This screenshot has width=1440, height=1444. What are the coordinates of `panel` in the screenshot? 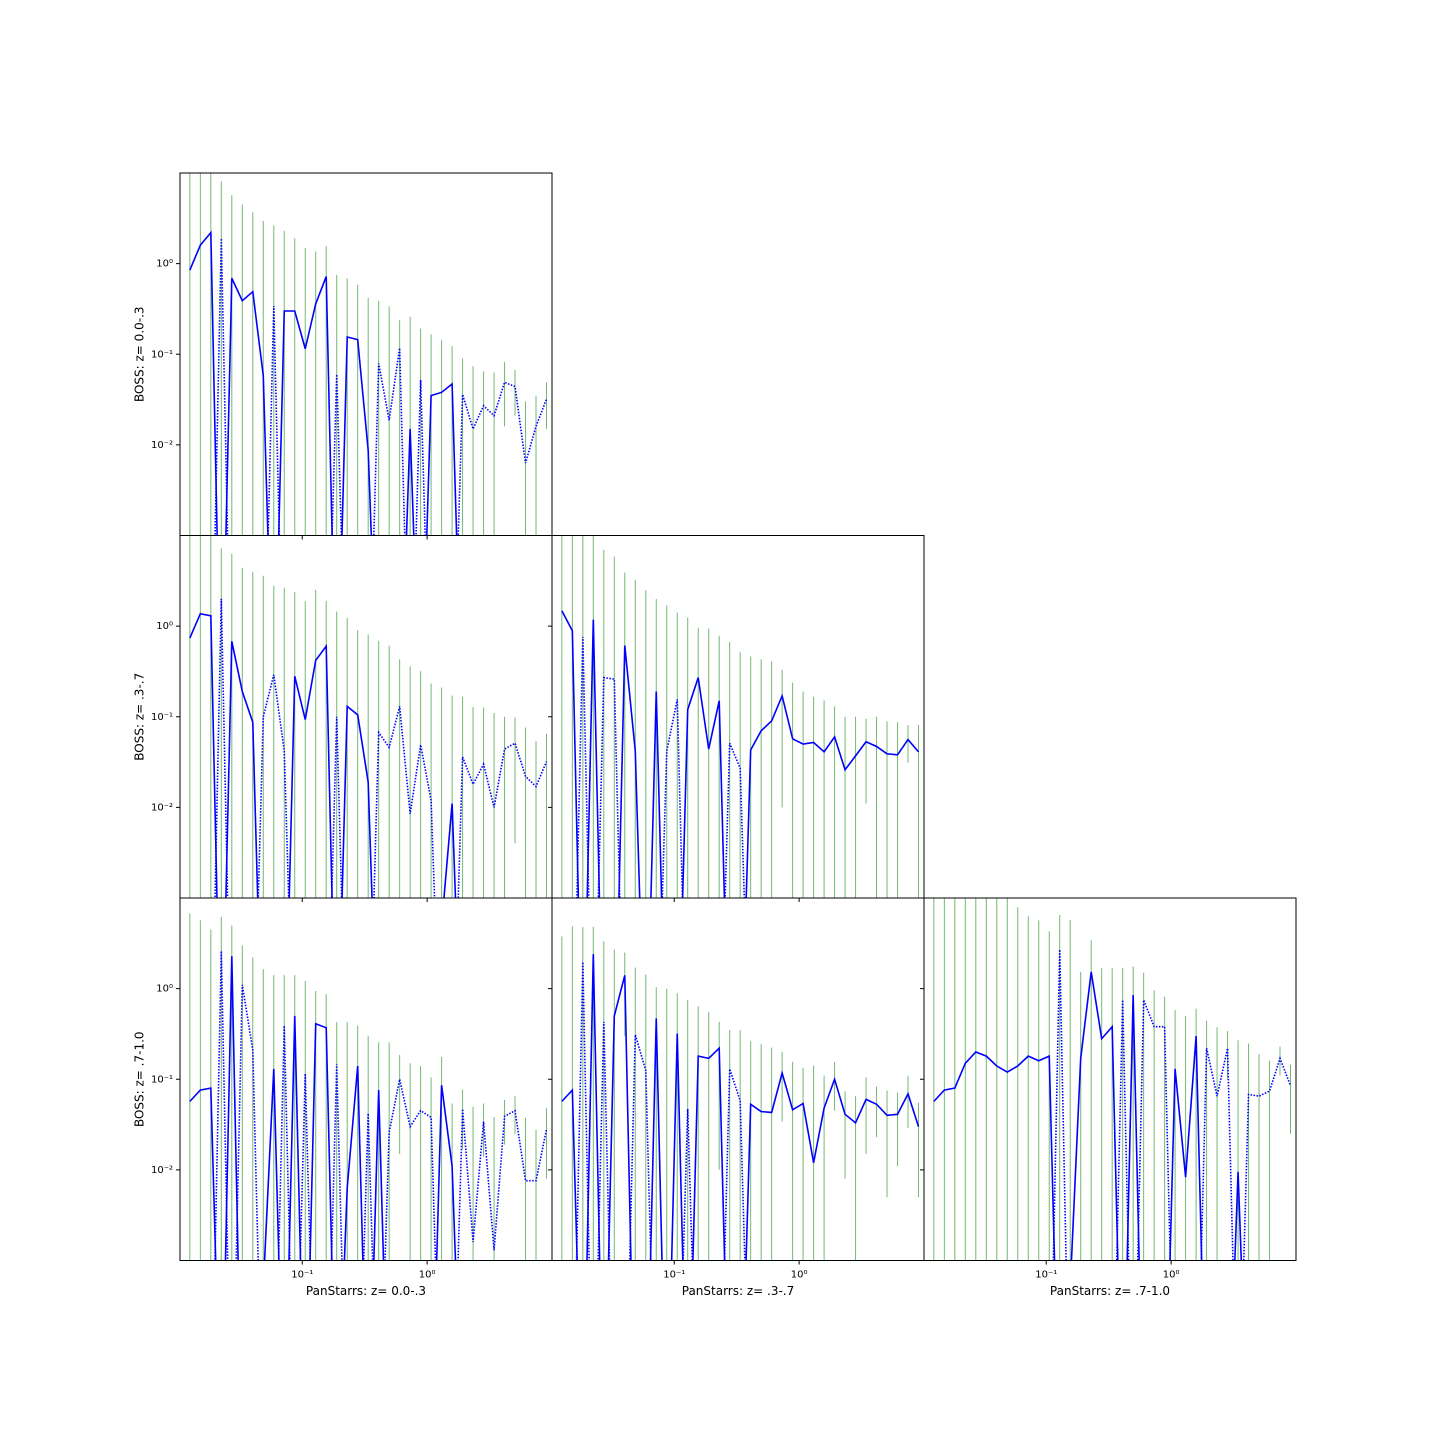 It's located at (736, 718).